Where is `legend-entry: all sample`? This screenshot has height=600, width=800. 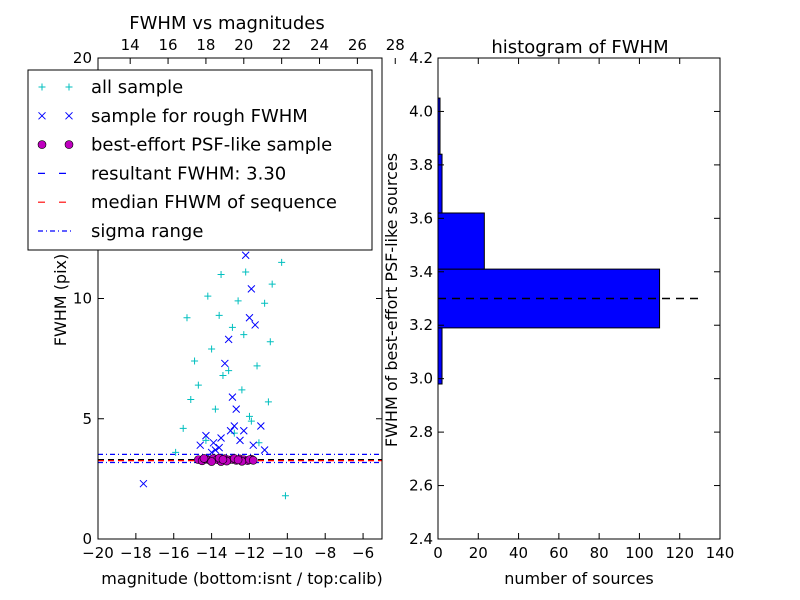
legend-entry: all sample is located at coordinates (110, 87).